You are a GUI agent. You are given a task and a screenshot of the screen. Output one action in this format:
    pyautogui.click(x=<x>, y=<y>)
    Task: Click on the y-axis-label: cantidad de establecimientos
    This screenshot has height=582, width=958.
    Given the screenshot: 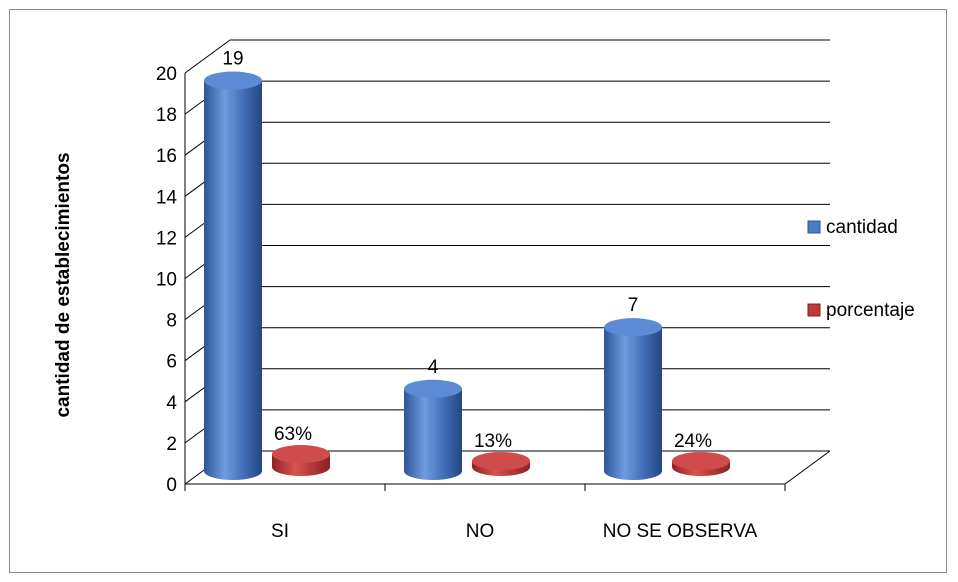 What is the action you would take?
    pyautogui.click(x=63, y=284)
    